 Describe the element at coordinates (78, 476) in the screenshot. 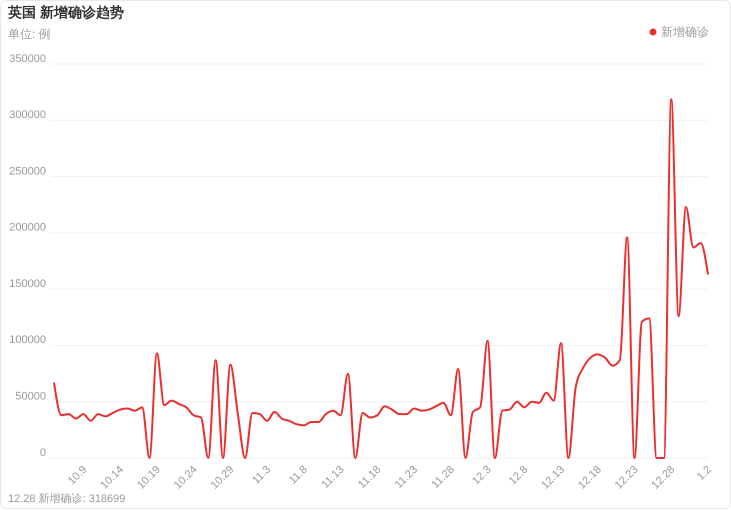

I see `x-tick-label: 10.9` at that location.